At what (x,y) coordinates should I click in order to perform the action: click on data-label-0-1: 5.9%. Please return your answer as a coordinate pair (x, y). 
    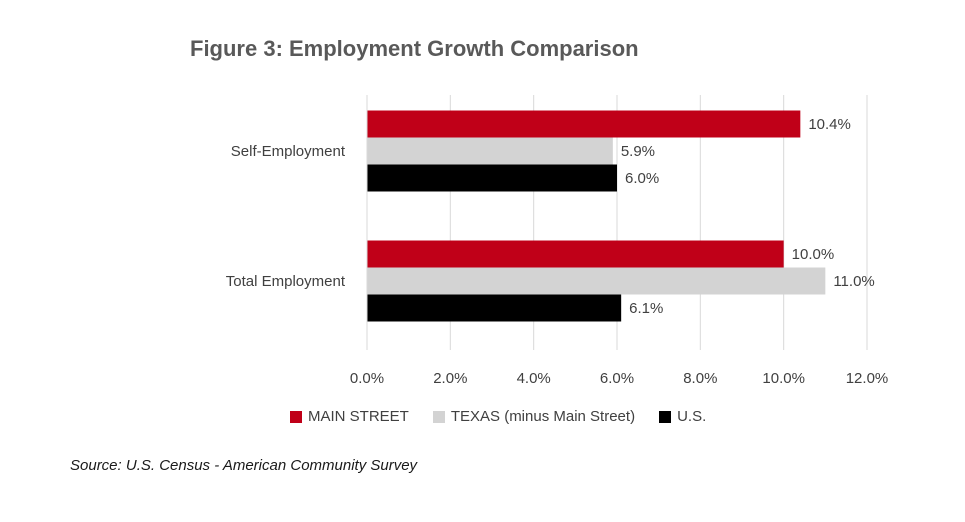
    Looking at the image, I should click on (638, 151).